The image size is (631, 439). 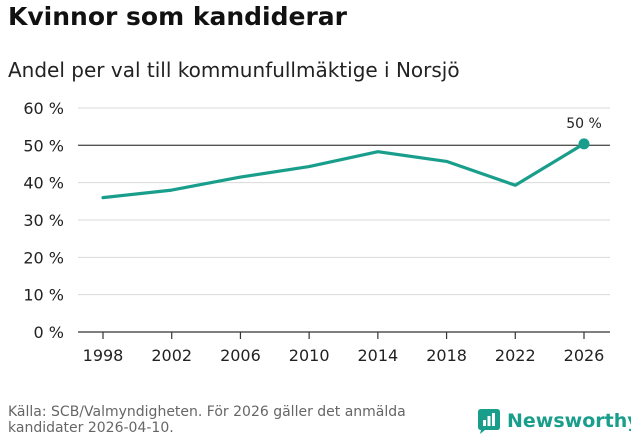 I want to click on annotation-label: 50 %, so click(x=584, y=124).